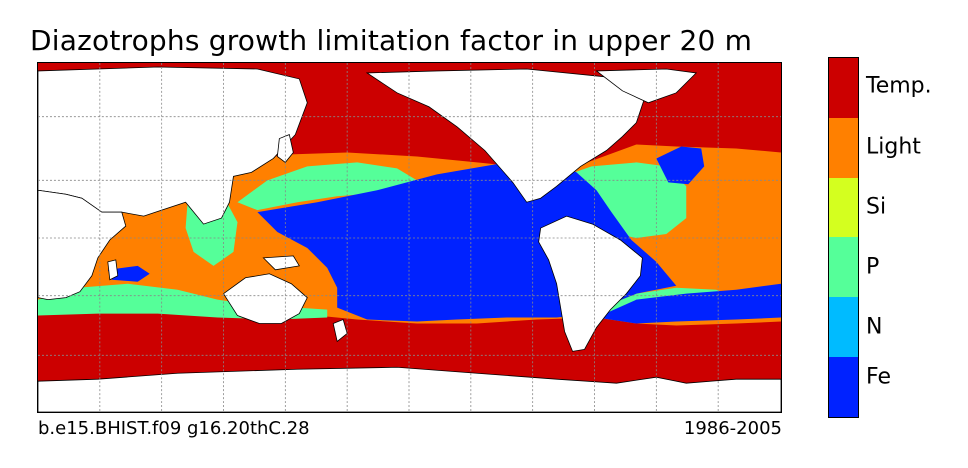 The image size is (968, 468). What do you see at coordinates (843, 387) in the screenshot?
I see `legend-swatch-fe` at bounding box center [843, 387].